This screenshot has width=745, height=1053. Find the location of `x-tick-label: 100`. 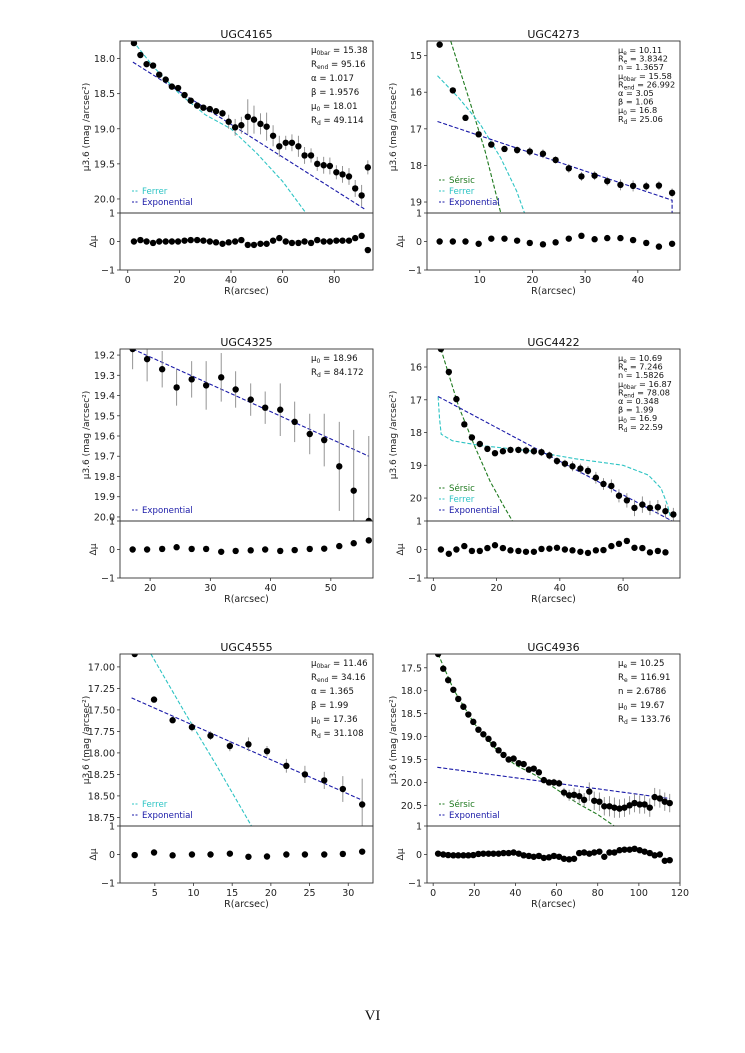

x-tick-label: 100 is located at coordinates (639, 893).